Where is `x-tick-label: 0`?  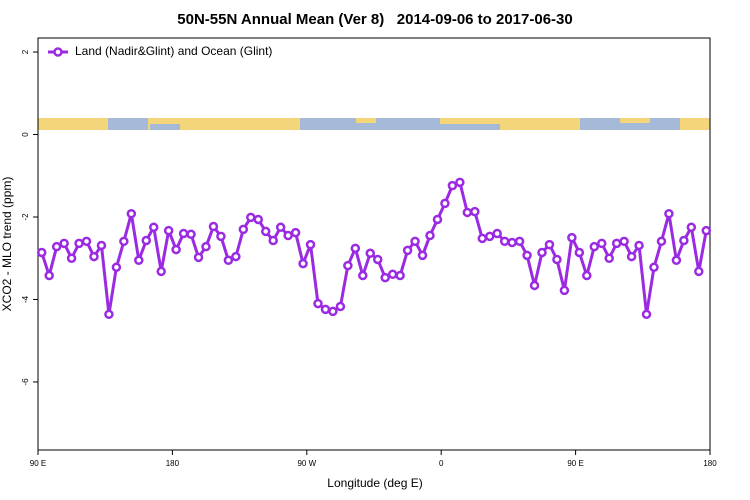
x-tick-label: 0 is located at coordinates (441, 463).